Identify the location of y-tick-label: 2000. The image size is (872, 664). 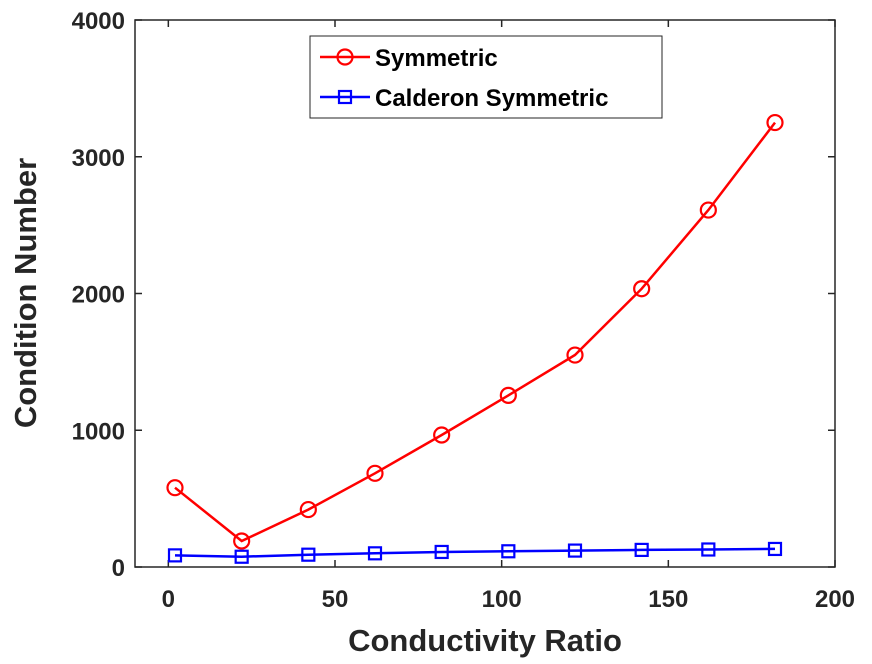
(98, 295).